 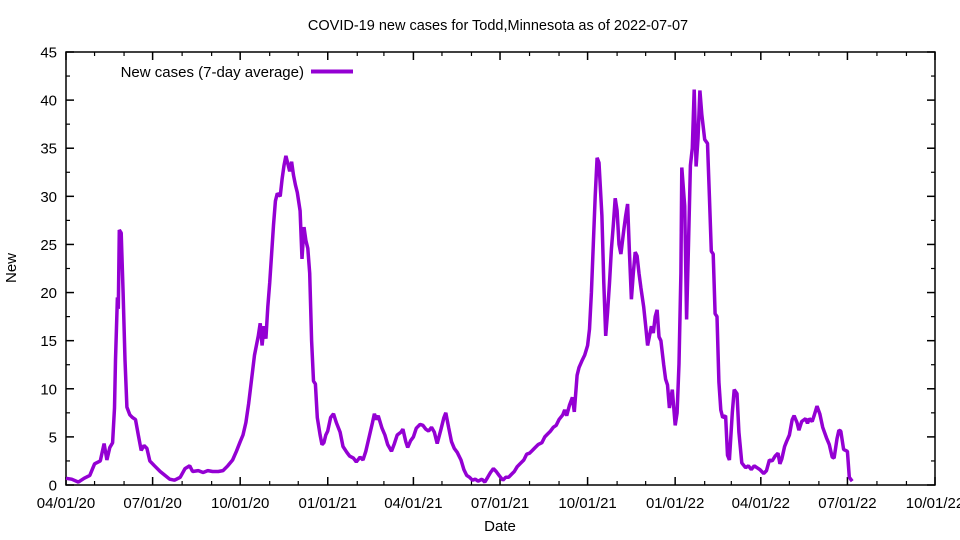 I want to click on y-axis-label: New, so click(x=11, y=268).